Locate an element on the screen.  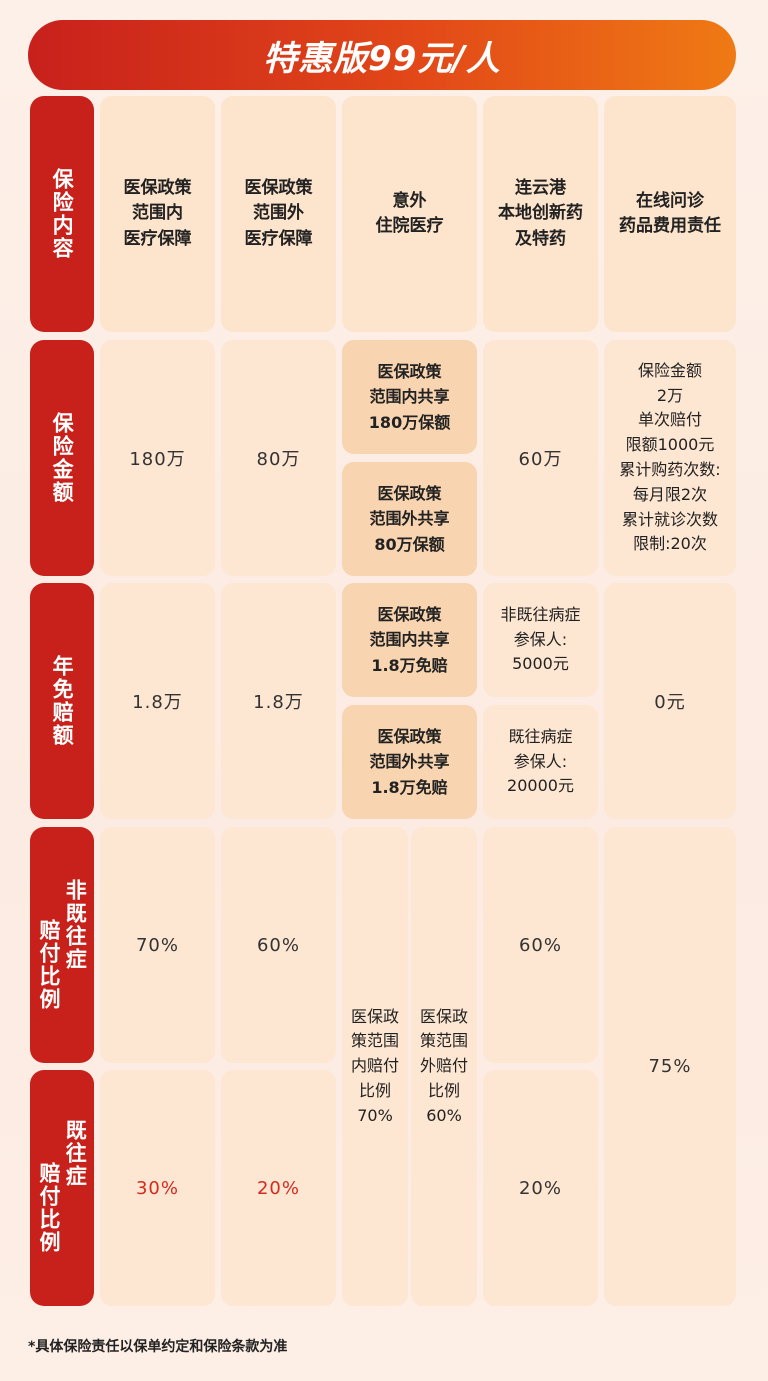
row-label-deductible-text: 年免赔额 is located at coordinates (62, 701).